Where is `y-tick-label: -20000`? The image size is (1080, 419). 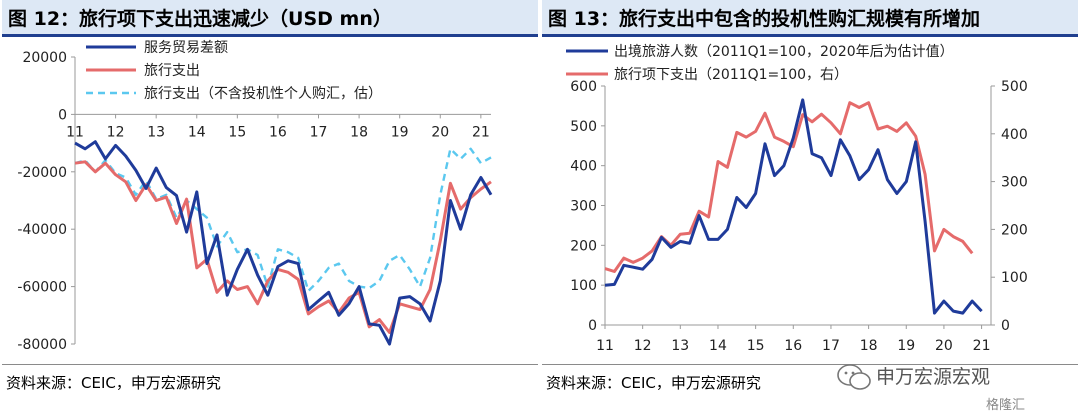 y-tick-label: -20000 is located at coordinates (42, 173).